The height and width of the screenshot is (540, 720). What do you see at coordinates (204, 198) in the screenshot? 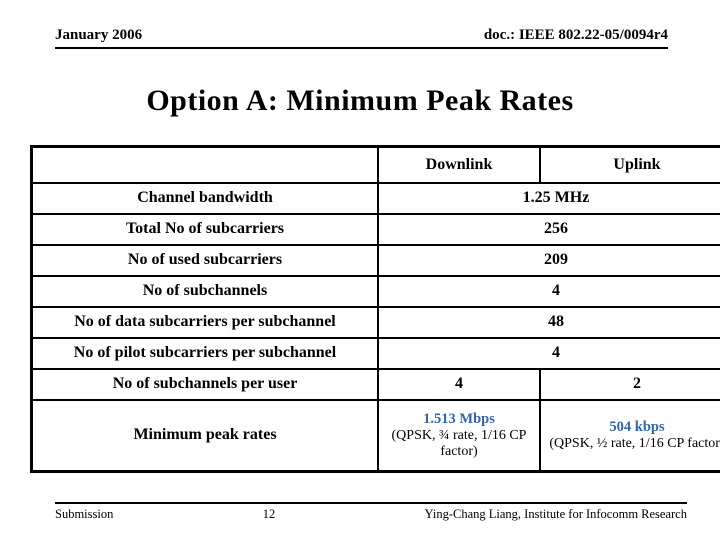
I see `row-label: Channel bandwidth` at bounding box center [204, 198].